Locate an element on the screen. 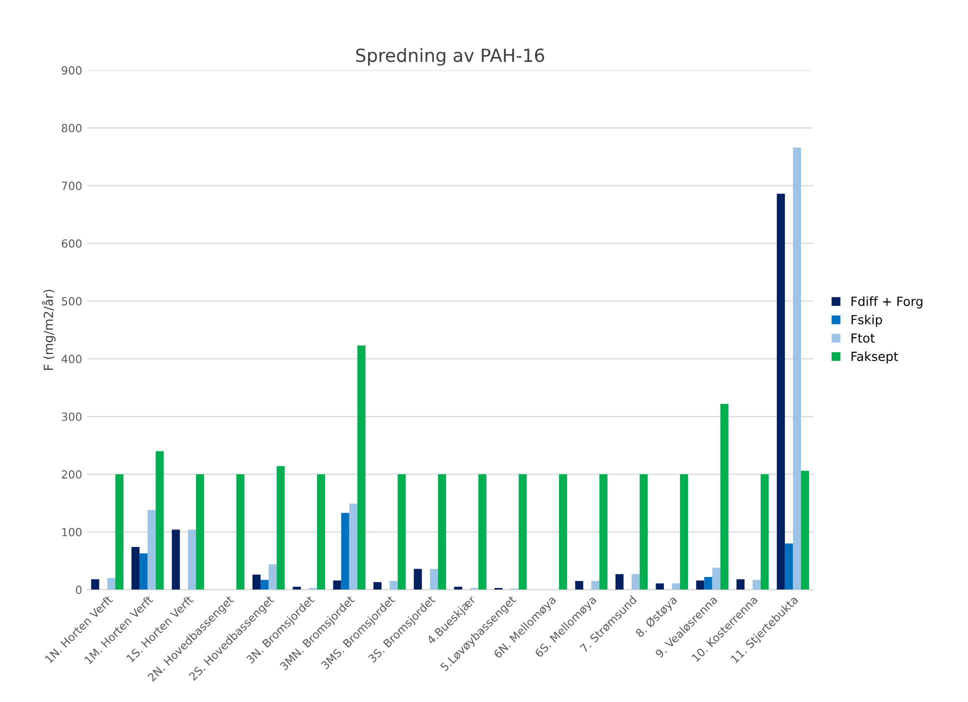  y-tick-label: 300 is located at coordinates (72, 416).